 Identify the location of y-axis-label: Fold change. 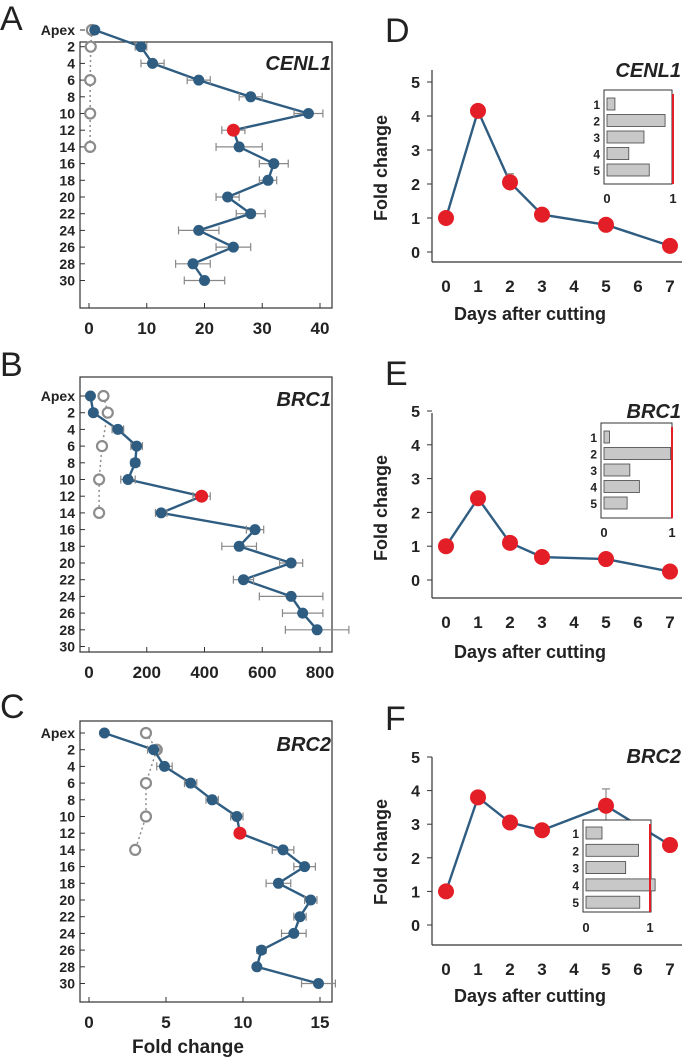
(381, 168).